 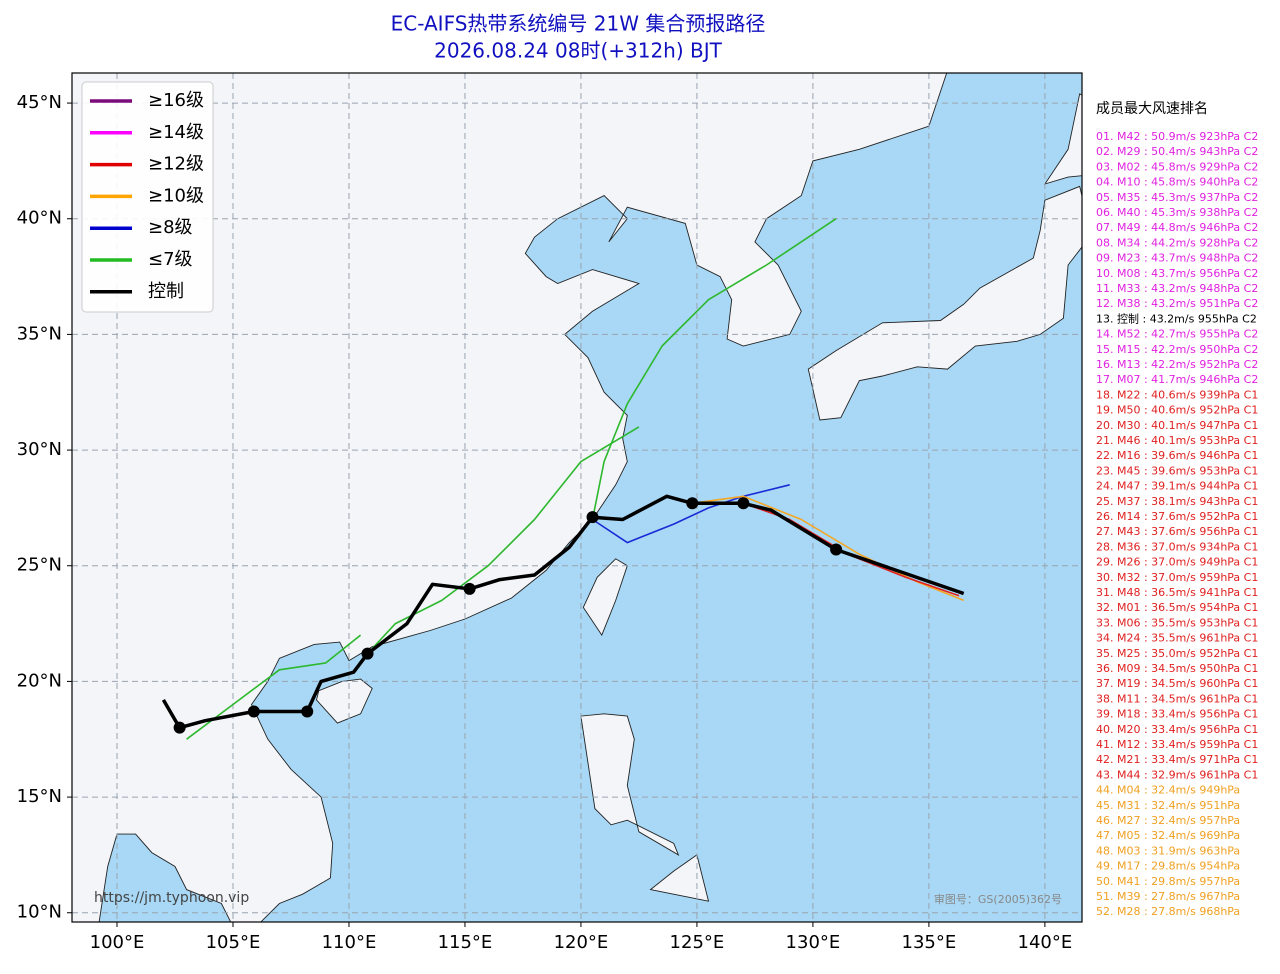 I want to click on ranking-item: 51. M39 : 27.8m/s 967hPa, so click(x=1168, y=896).